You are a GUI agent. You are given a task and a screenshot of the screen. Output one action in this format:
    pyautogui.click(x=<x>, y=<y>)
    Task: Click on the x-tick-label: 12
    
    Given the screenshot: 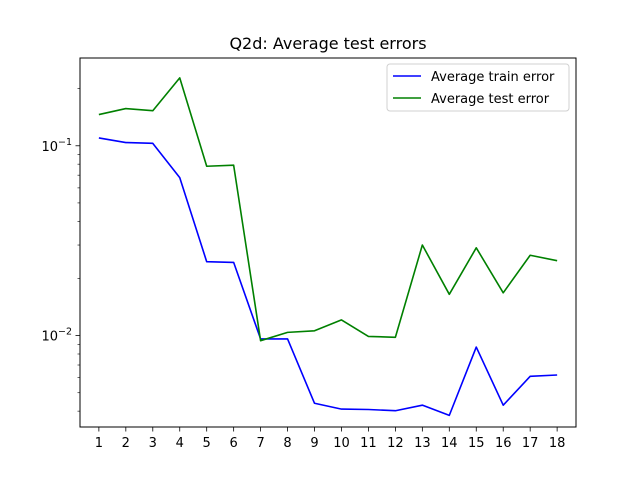 What is the action you would take?
    pyautogui.click(x=395, y=443)
    